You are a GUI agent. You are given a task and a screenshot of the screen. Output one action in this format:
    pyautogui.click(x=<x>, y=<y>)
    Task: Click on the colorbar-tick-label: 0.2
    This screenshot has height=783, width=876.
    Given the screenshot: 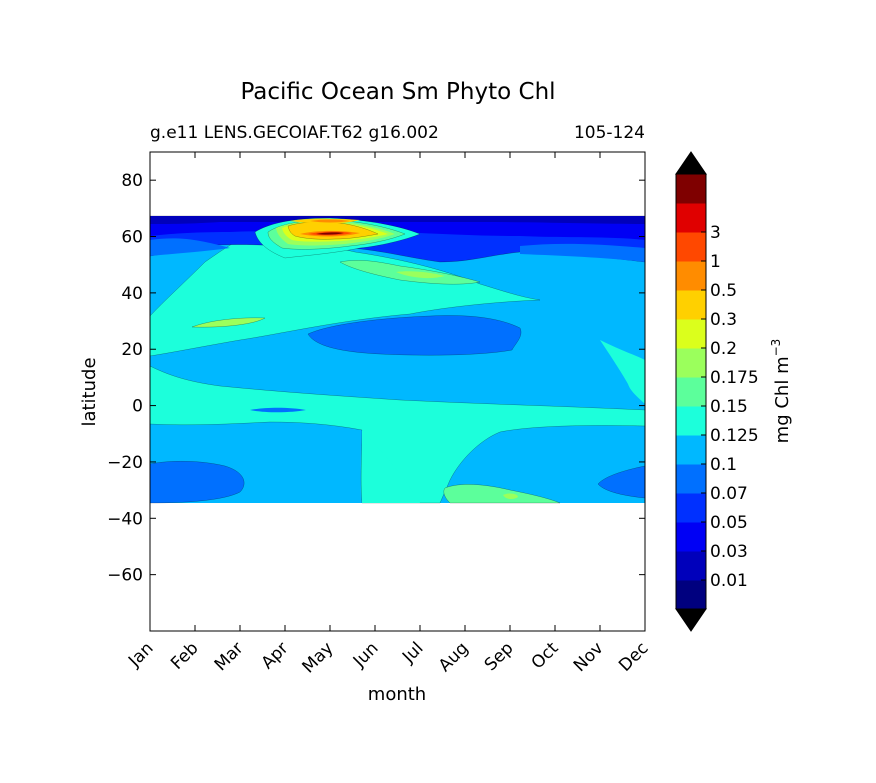 What is the action you would take?
    pyautogui.click(x=723, y=349)
    